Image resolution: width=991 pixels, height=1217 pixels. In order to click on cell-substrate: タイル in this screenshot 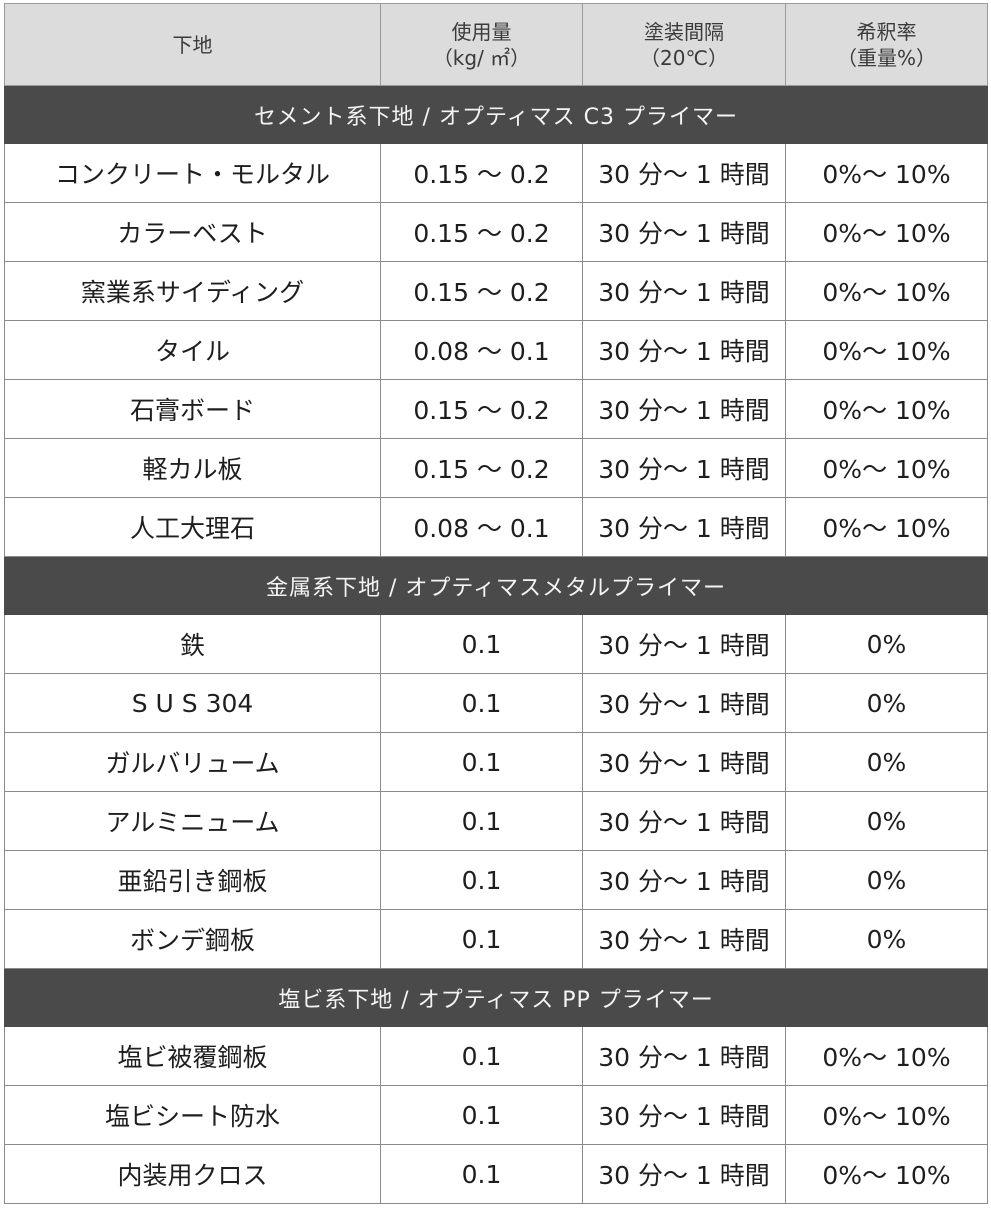, I will do `click(192, 350)`.